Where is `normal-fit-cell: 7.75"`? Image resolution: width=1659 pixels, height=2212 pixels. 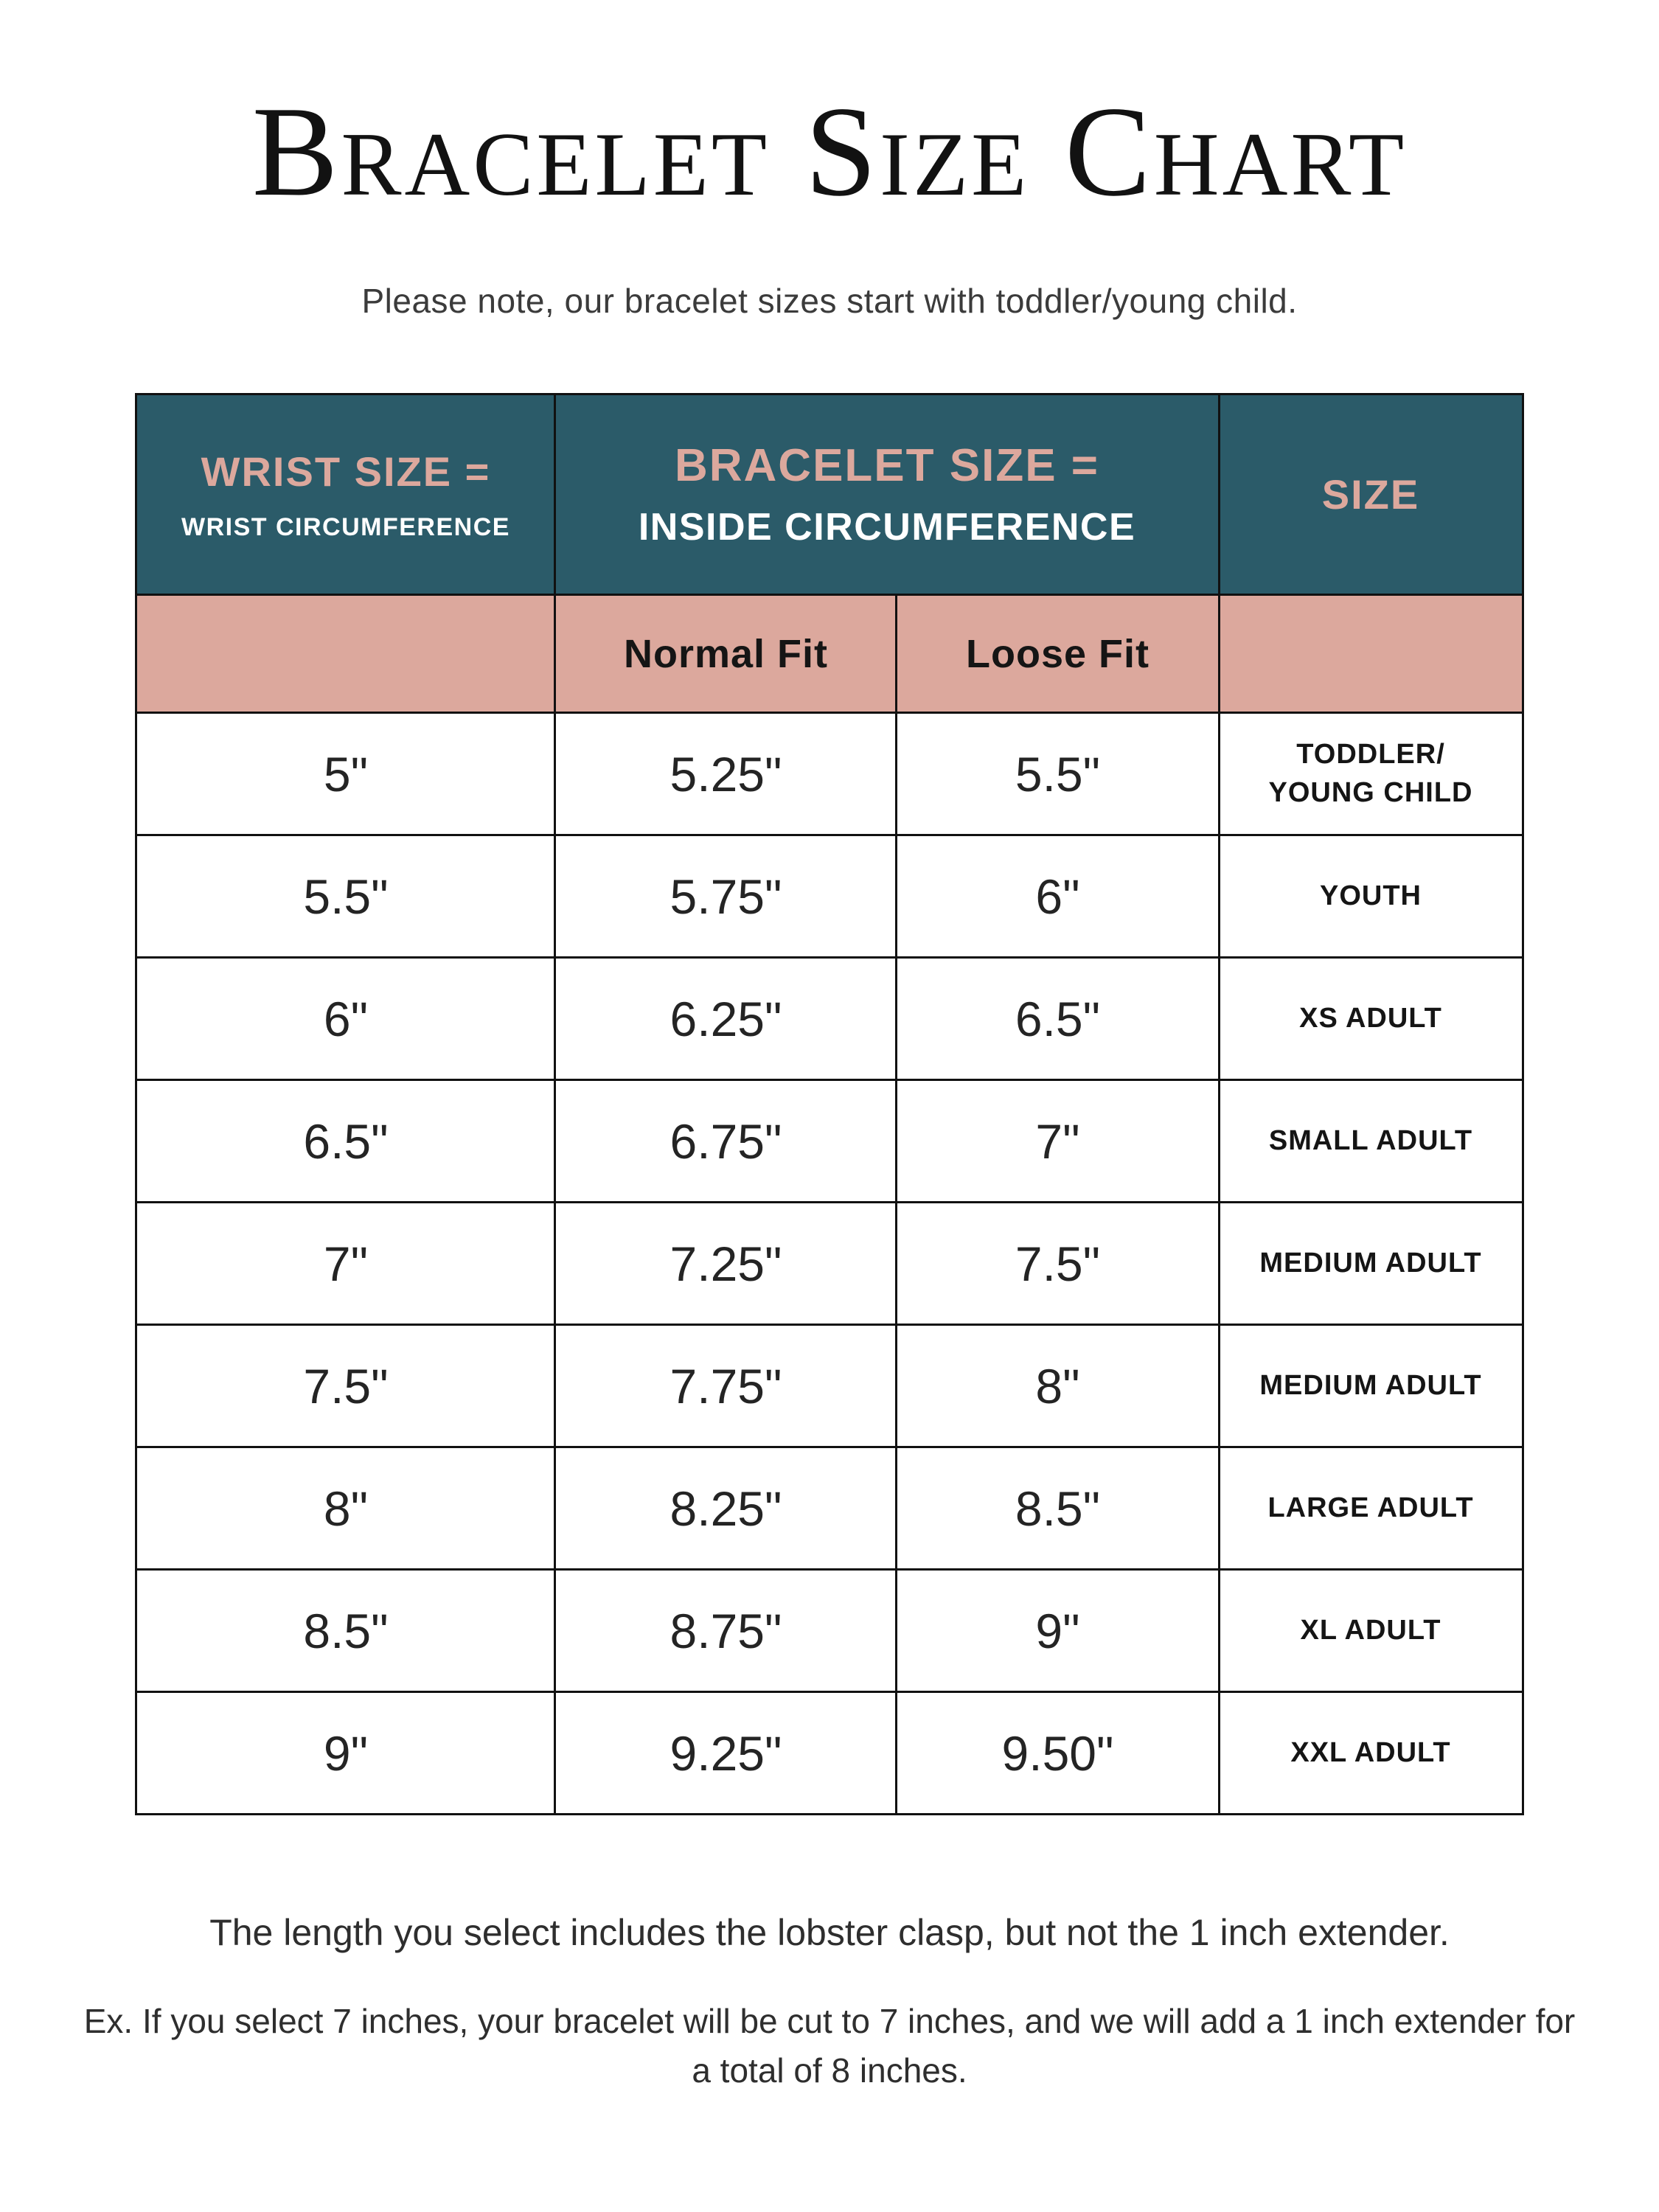 normal-fit-cell: 7.75" is located at coordinates (726, 1386).